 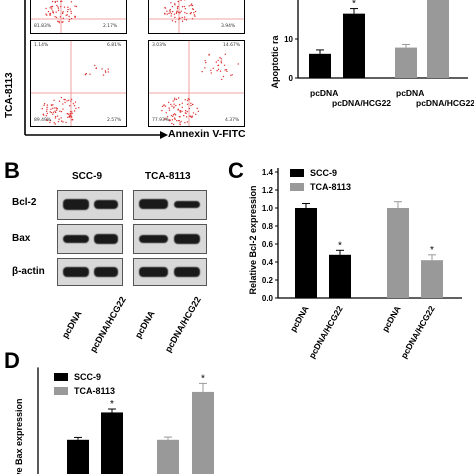 I want to click on legend-swatch, so click(x=297, y=187).